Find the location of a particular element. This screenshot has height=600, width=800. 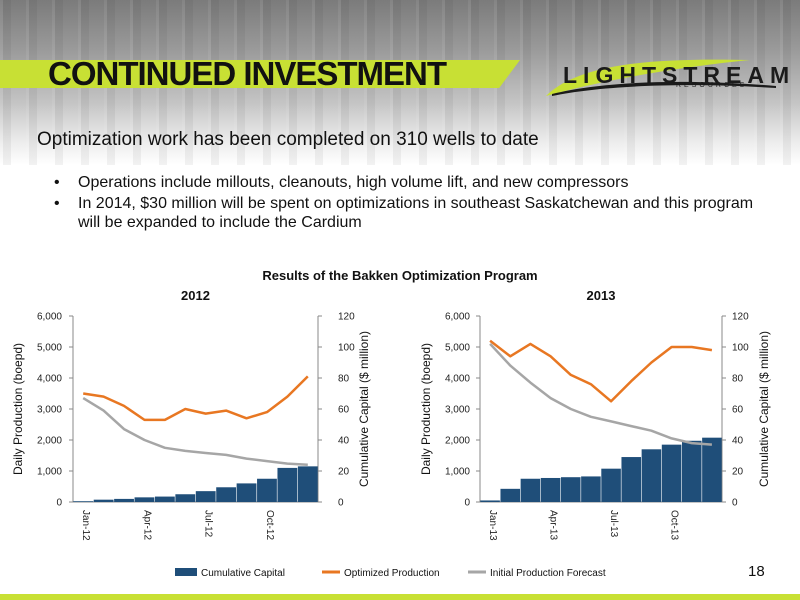

chart-title-1: 2013 is located at coordinates (601, 295).